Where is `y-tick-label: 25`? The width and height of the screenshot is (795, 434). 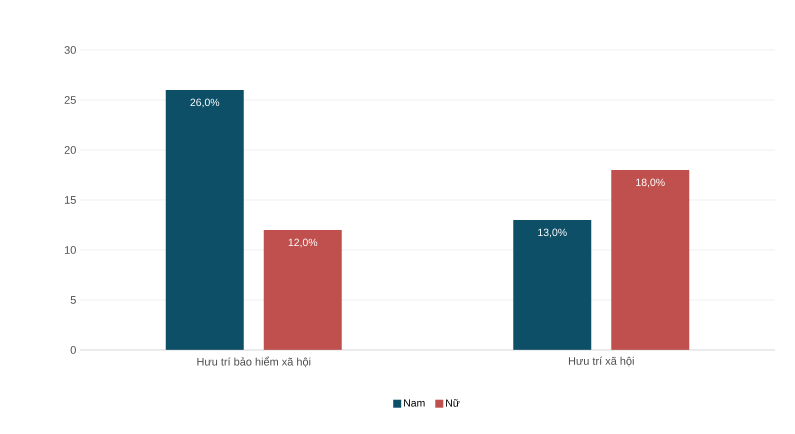 y-tick-label: 25 is located at coordinates (70, 100).